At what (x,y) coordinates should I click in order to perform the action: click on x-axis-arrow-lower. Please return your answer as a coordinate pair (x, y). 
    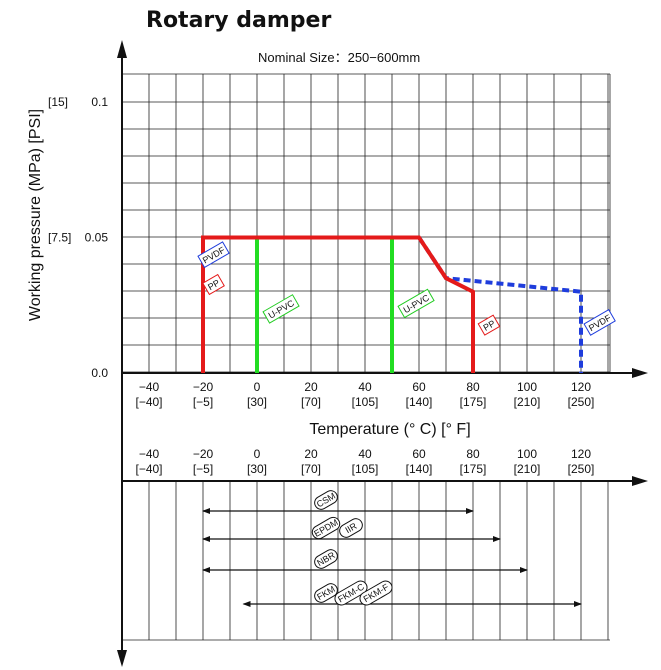
    Looking at the image, I should click on (640, 481).